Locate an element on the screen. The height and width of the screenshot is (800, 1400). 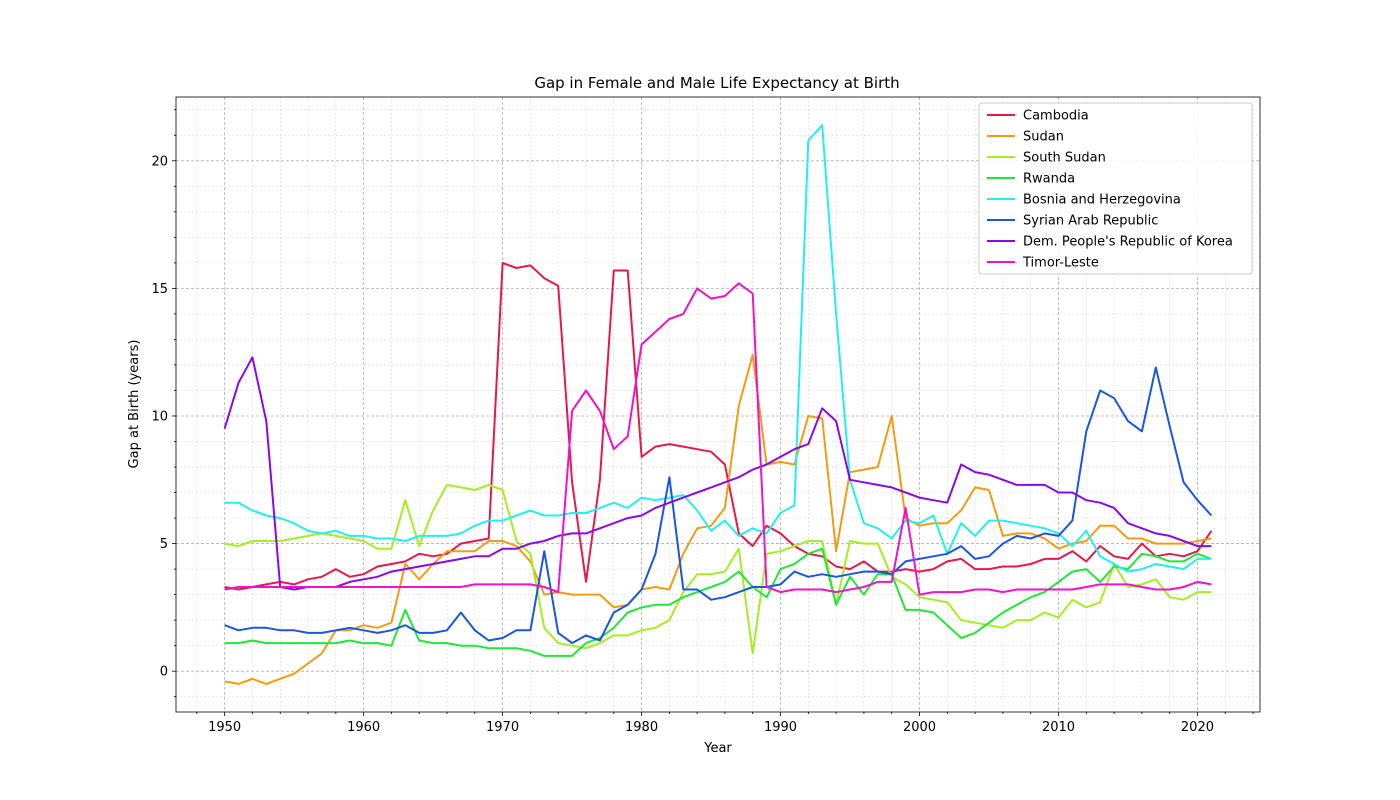
legend-label: Cambodia is located at coordinates (1056, 116).